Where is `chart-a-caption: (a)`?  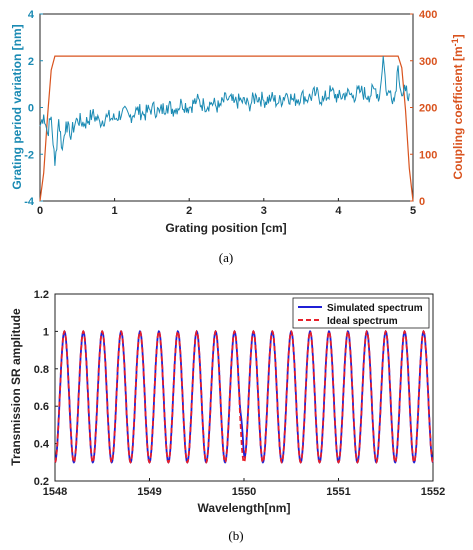
chart-a-caption: (a) is located at coordinates (226, 257).